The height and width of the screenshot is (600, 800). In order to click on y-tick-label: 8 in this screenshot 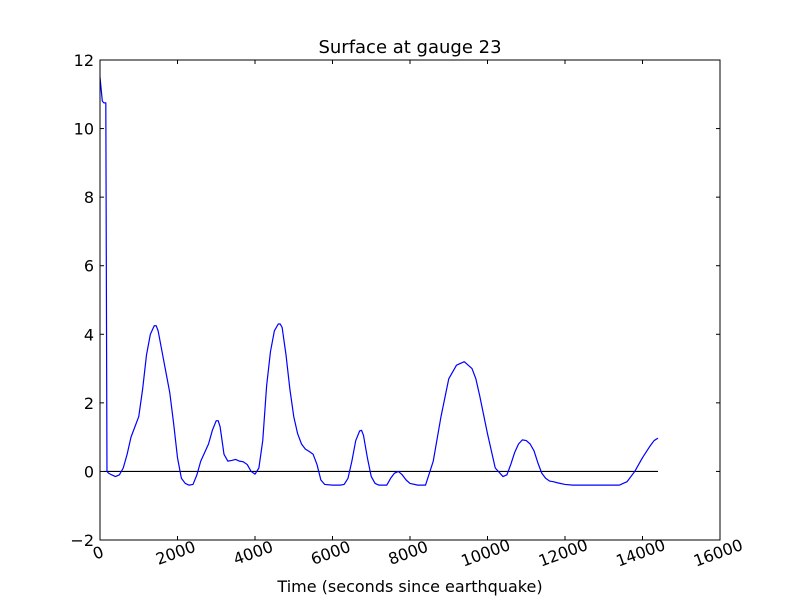, I will do `click(89, 197)`.